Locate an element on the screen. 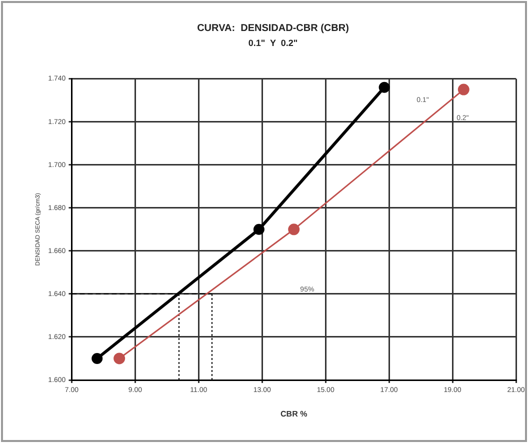 The height and width of the screenshot is (443, 528). chart-title: CURVA: DENSIDAD-CBR (CBR) is located at coordinates (273, 28).